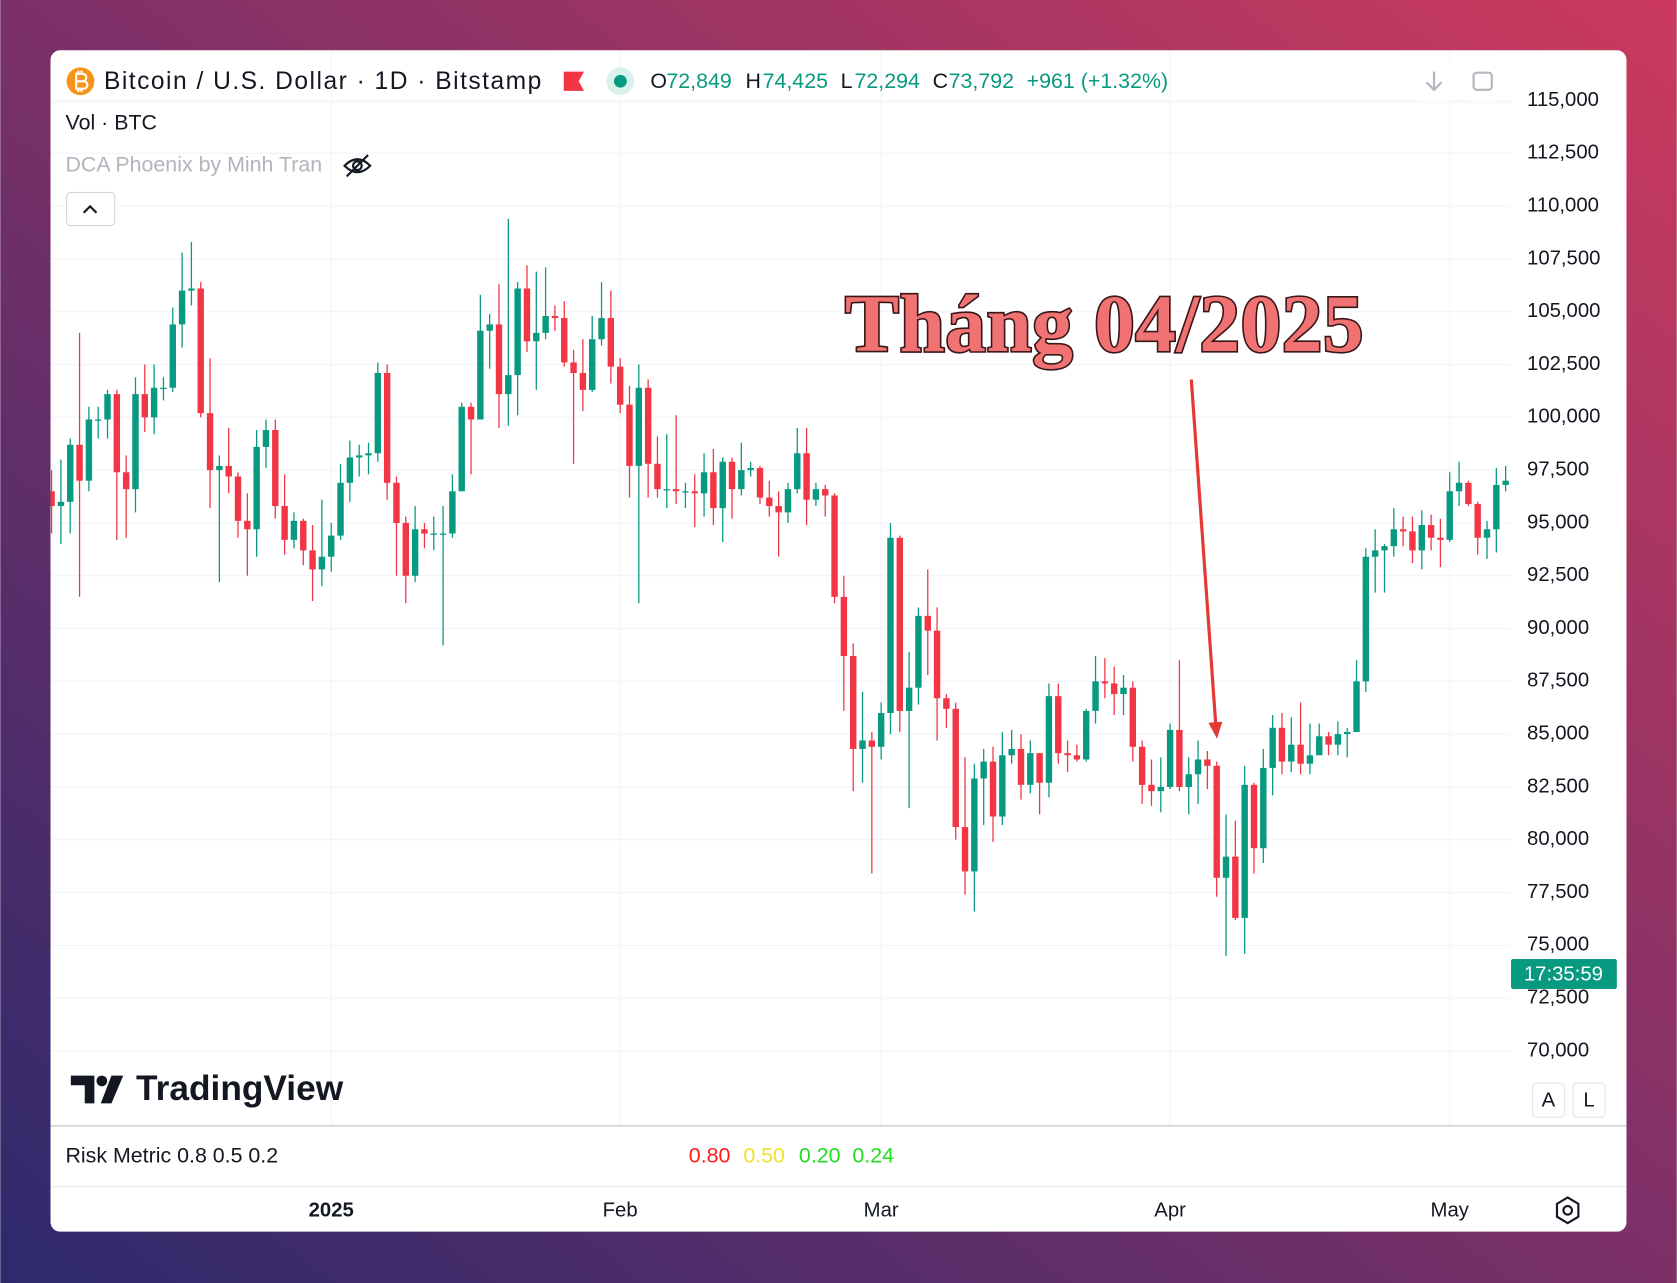  Describe the element at coordinates (873, 1155) in the screenshot. I see `risk-metric-value: 0.24` at that location.